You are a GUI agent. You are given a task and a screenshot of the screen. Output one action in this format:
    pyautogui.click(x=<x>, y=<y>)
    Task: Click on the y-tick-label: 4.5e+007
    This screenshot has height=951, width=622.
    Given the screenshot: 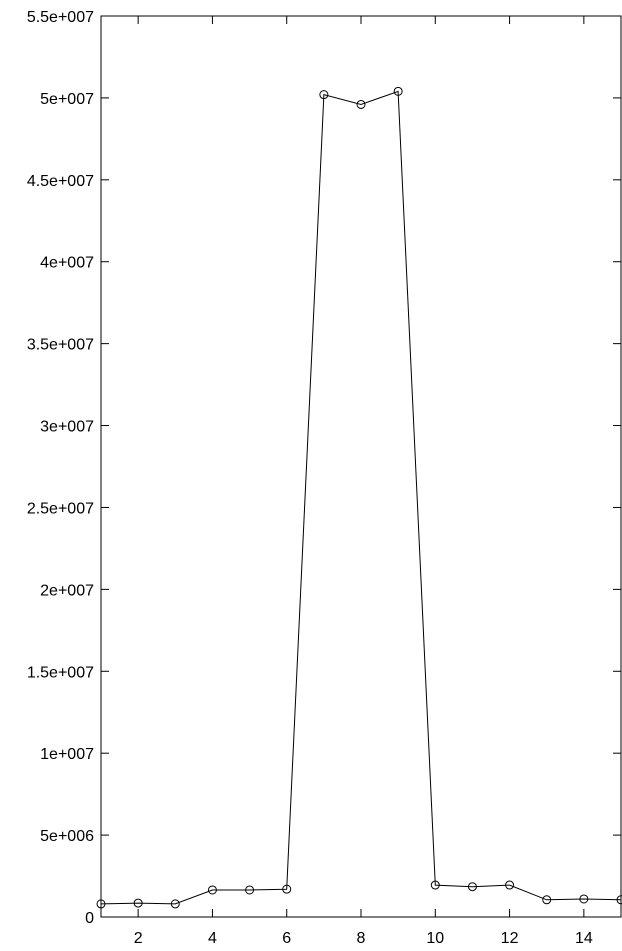 What is the action you would take?
    pyautogui.click(x=60, y=181)
    